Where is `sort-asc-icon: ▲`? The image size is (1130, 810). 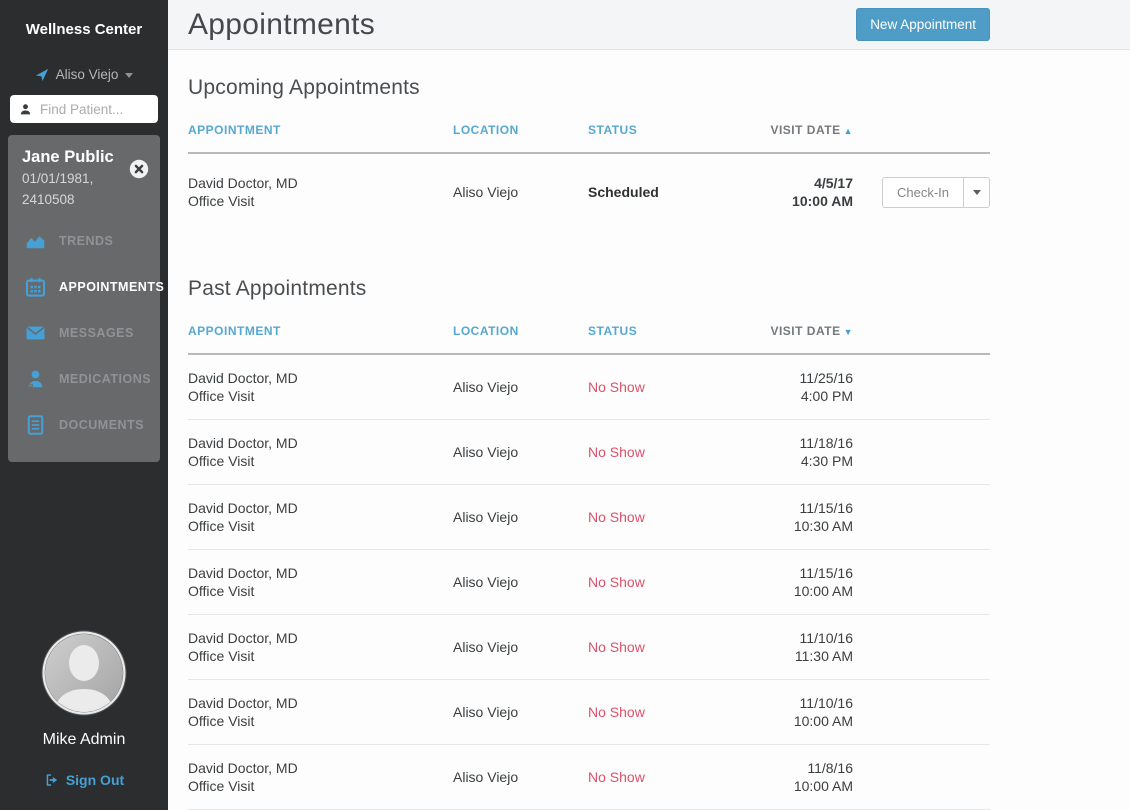 sort-asc-icon: ▲ is located at coordinates (848, 131).